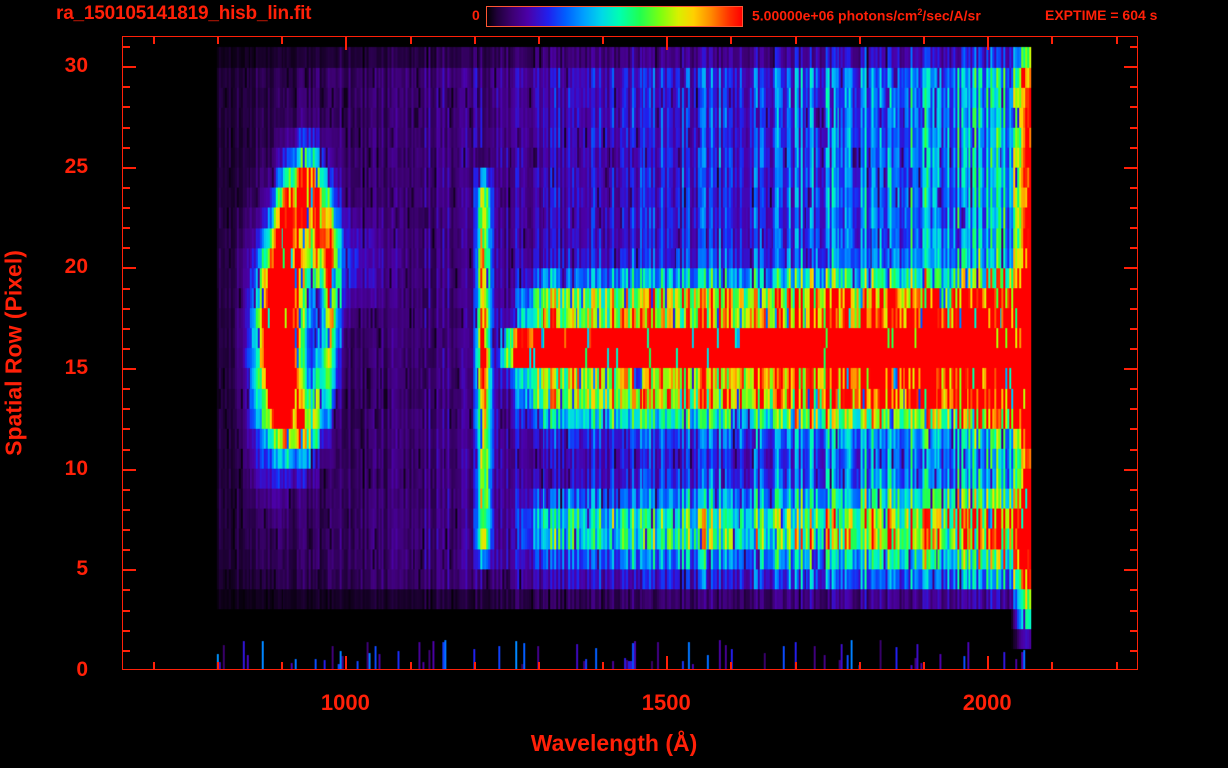 This screenshot has height=768, width=1228. What do you see at coordinates (13, 353) in the screenshot?
I see `y-axis-title: Spatial Row (Pixel)` at bounding box center [13, 353].